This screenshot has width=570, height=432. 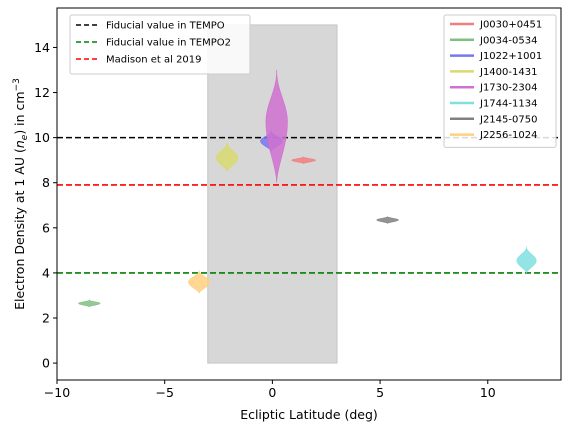 I want to click on legend-pulsars-box, so click(x=500, y=81).